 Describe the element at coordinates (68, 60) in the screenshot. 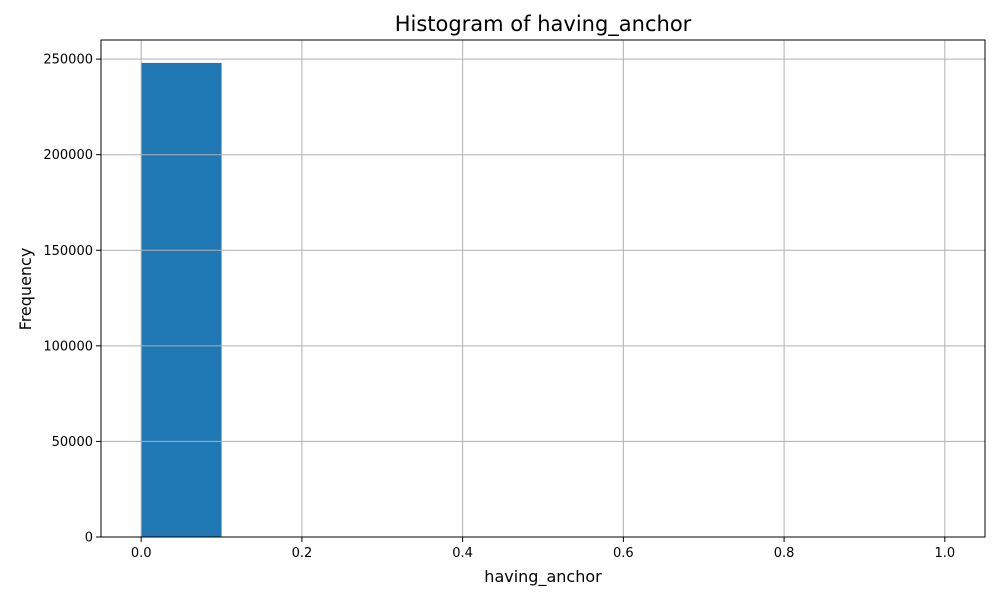

I see `y-tick-label: 250000` at that location.